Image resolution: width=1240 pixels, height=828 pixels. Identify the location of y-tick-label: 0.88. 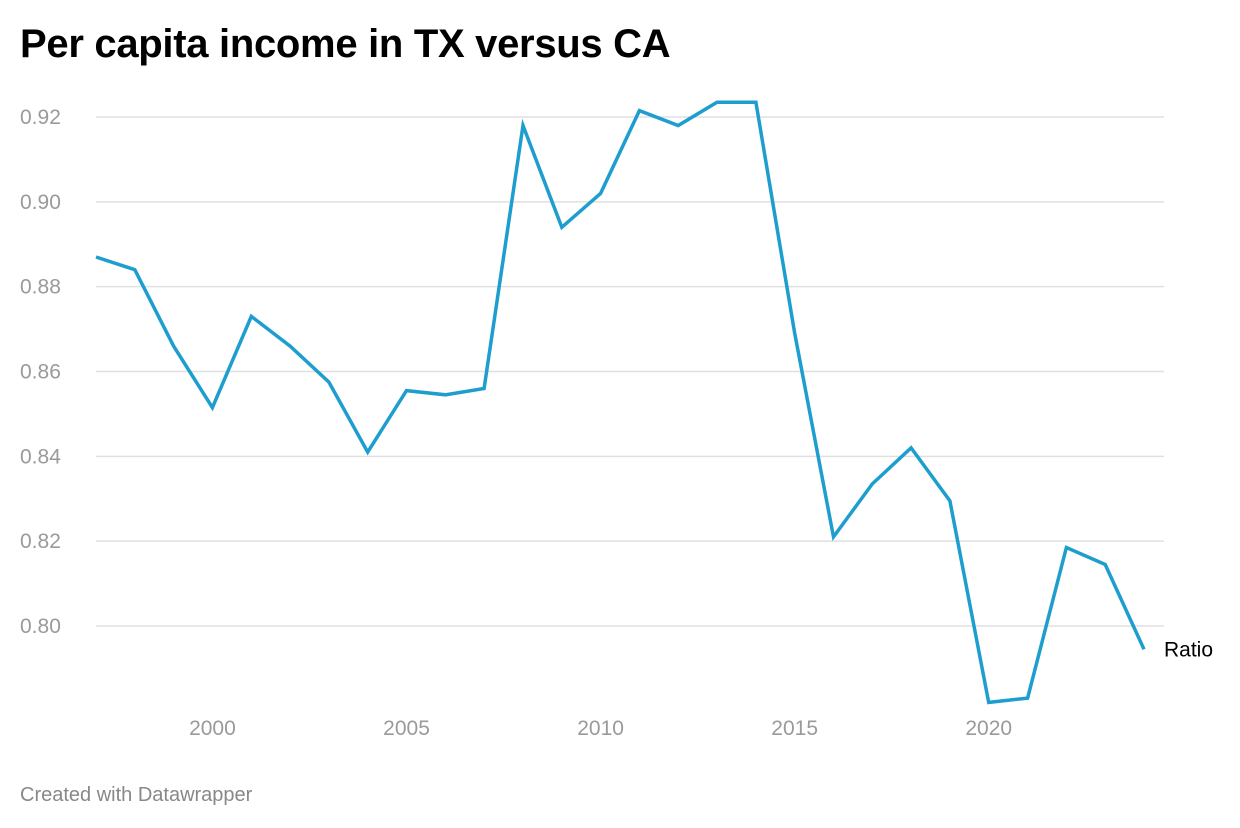
(40, 287).